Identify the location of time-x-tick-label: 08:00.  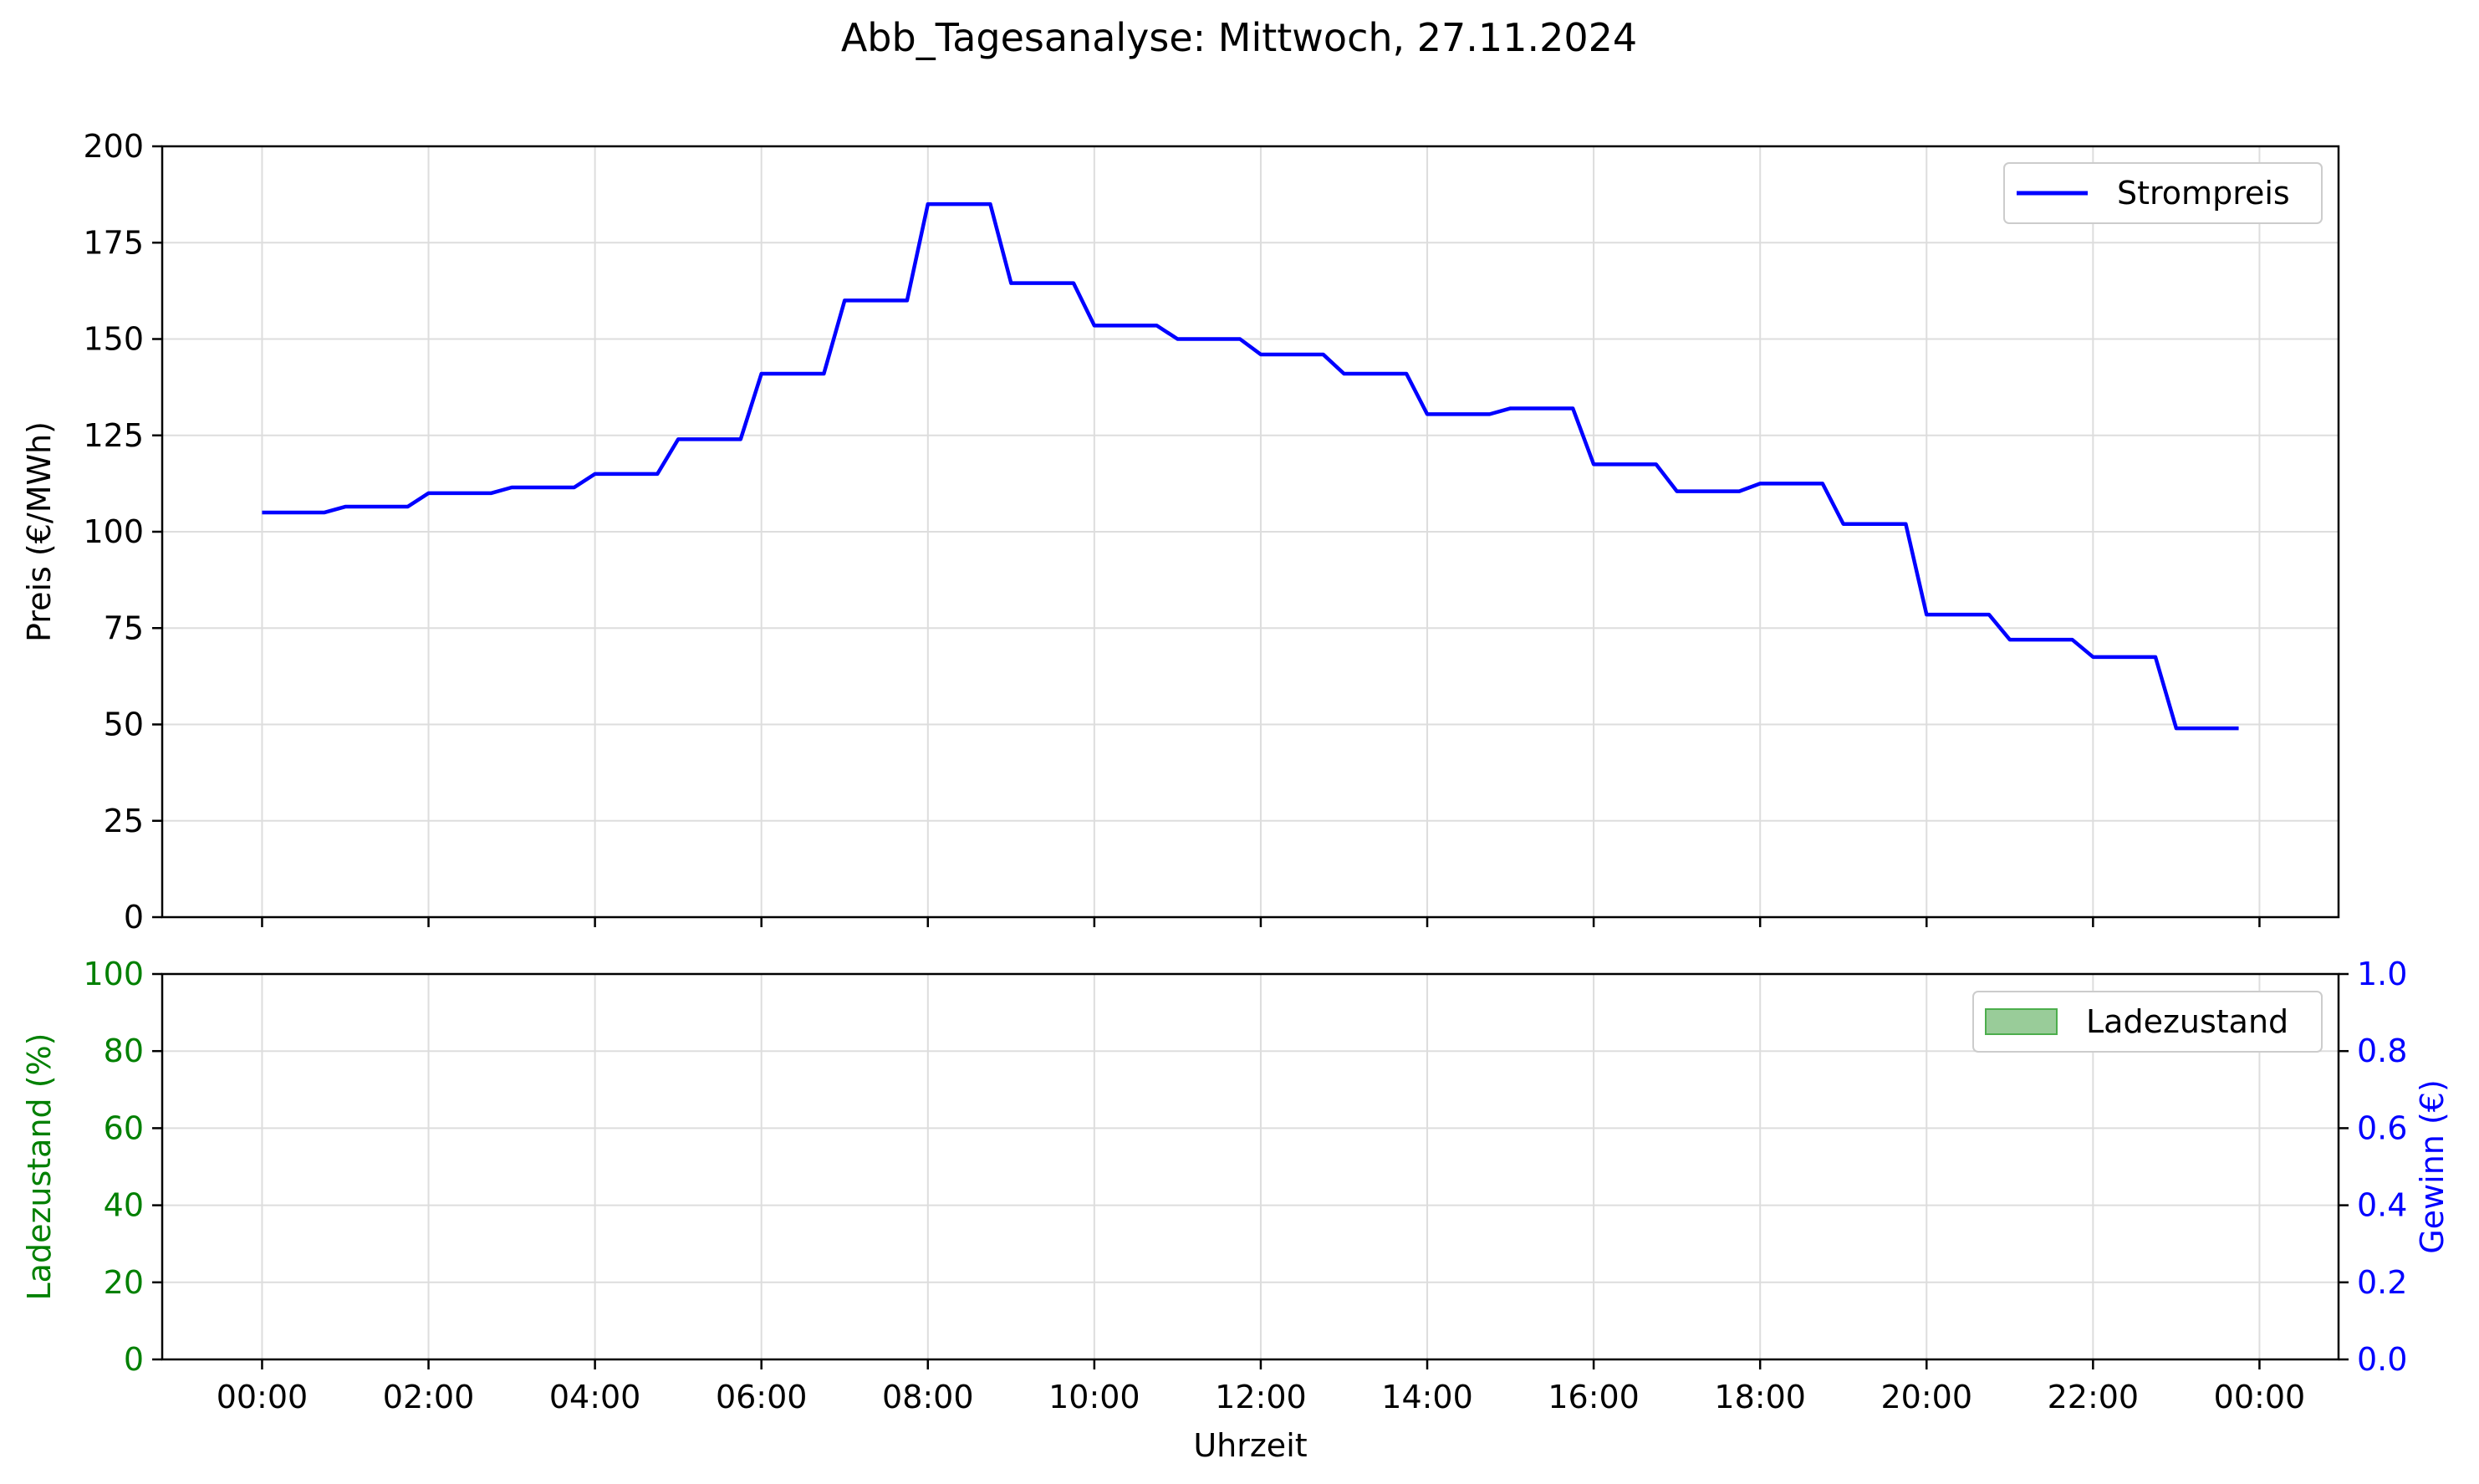
(928, 1397).